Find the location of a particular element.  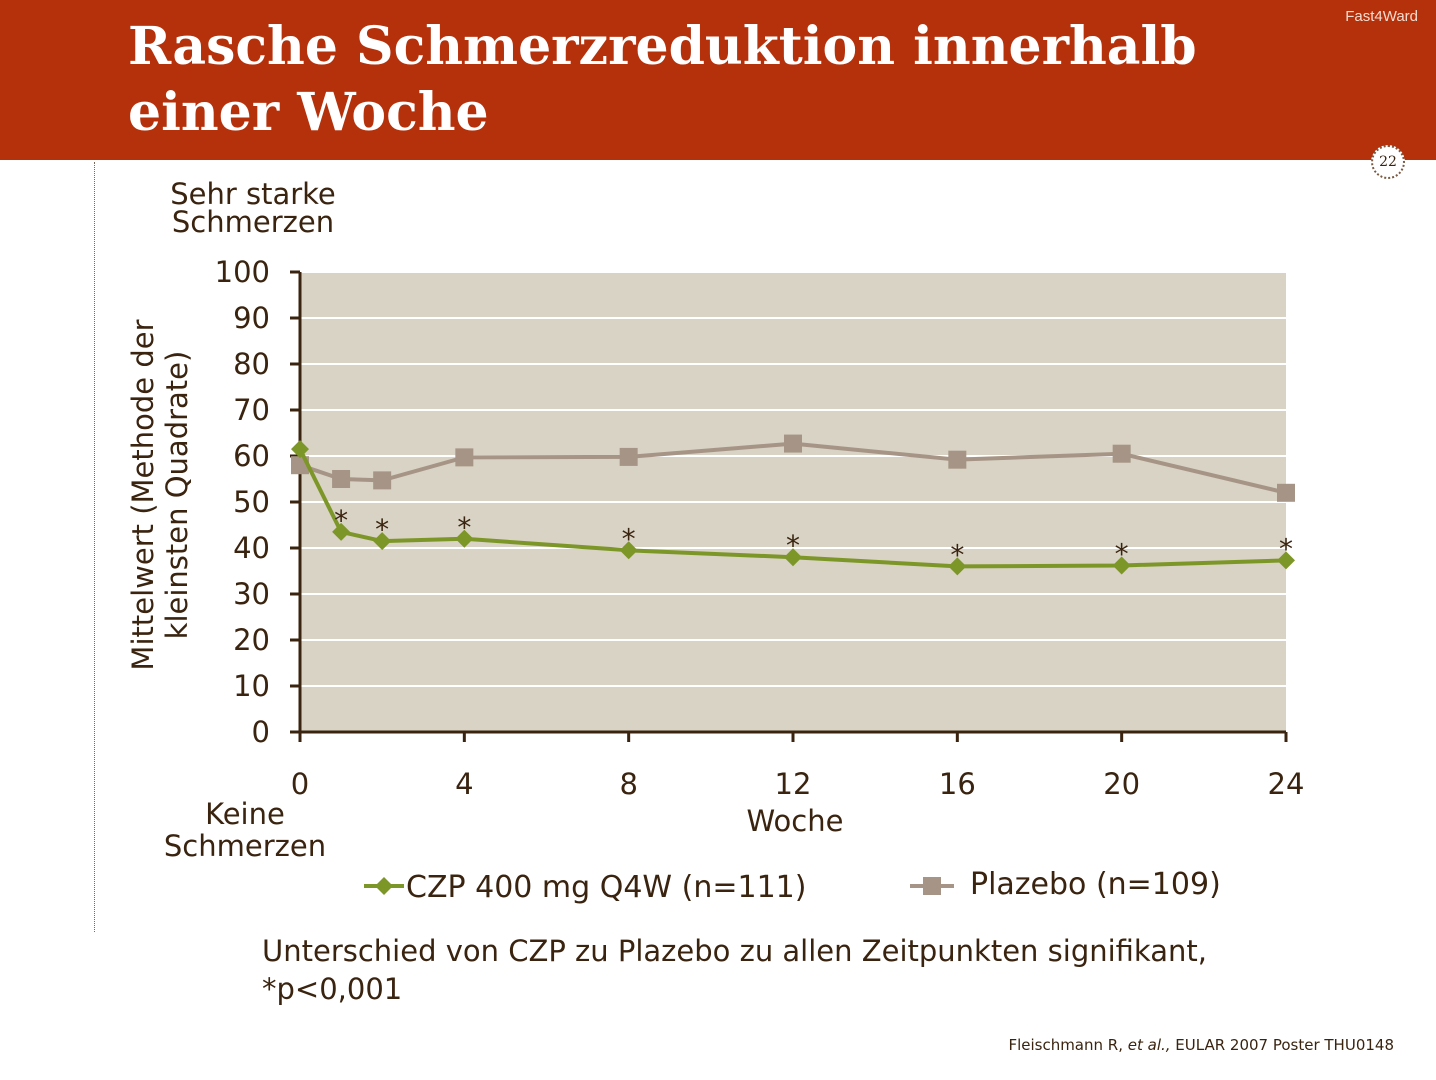

y-tick-label: 30 is located at coordinates (251, 594).